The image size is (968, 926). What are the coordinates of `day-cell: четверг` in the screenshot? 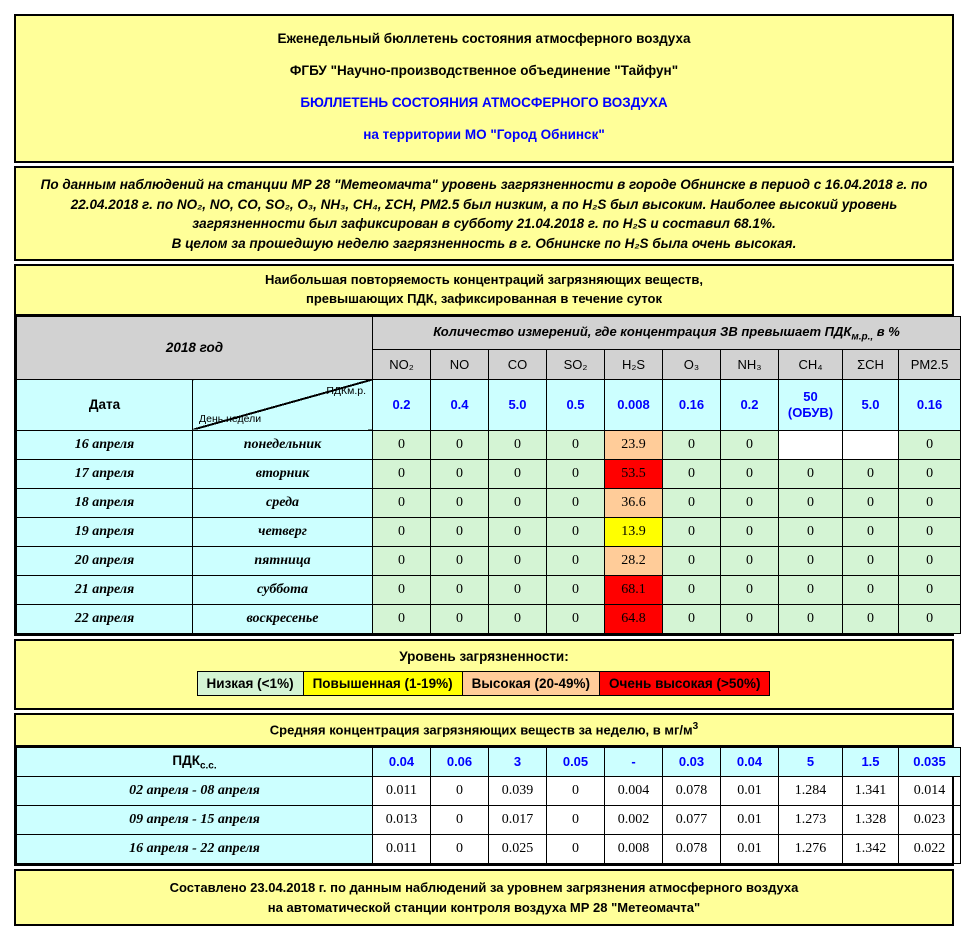 It's located at (282, 531).